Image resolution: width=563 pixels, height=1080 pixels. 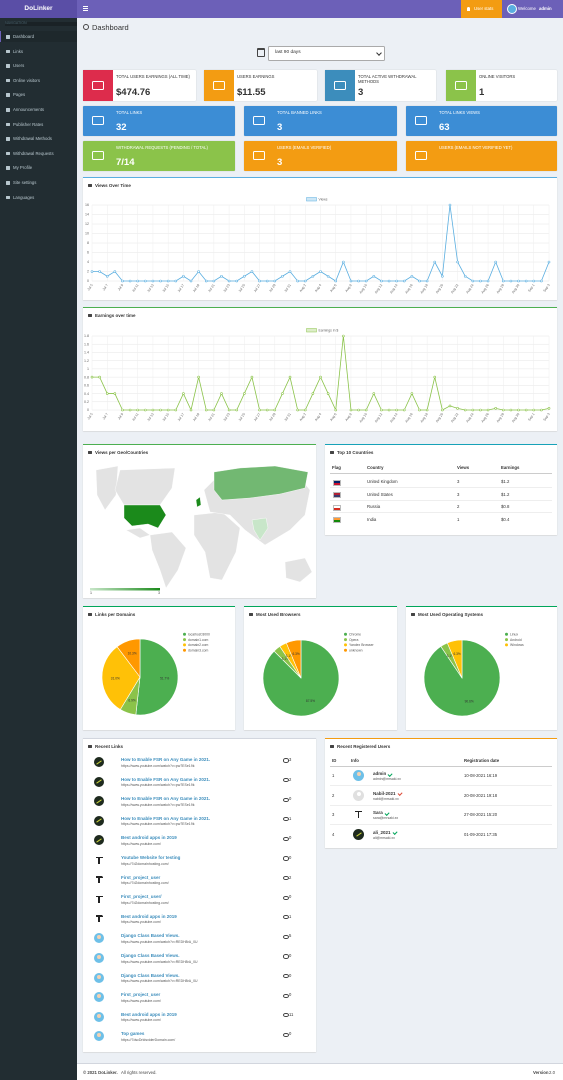 What do you see at coordinates (113, 185) in the screenshot?
I see `panel-title: Views Over Time` at bounding box center [113, 185].